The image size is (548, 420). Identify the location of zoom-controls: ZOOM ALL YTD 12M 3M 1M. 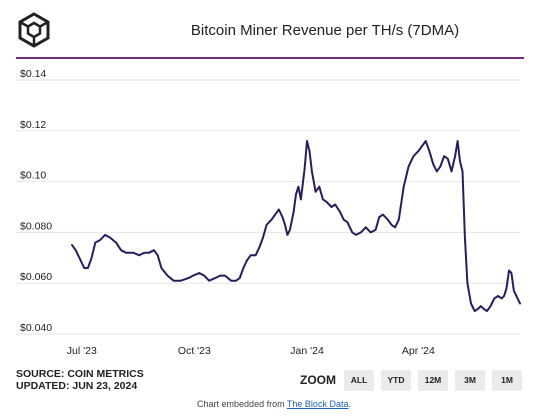
(414, 380).